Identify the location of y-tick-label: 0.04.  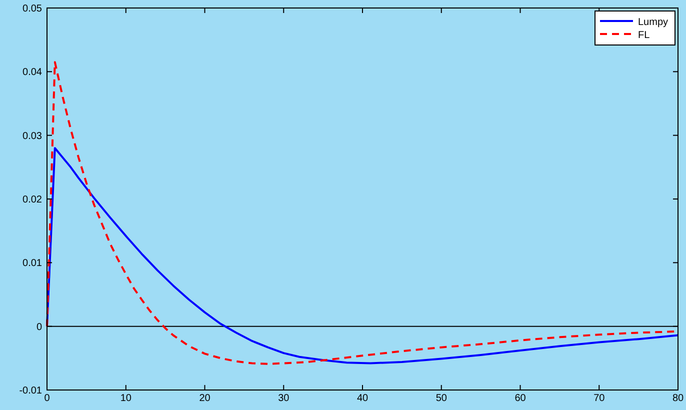
(32, 72).